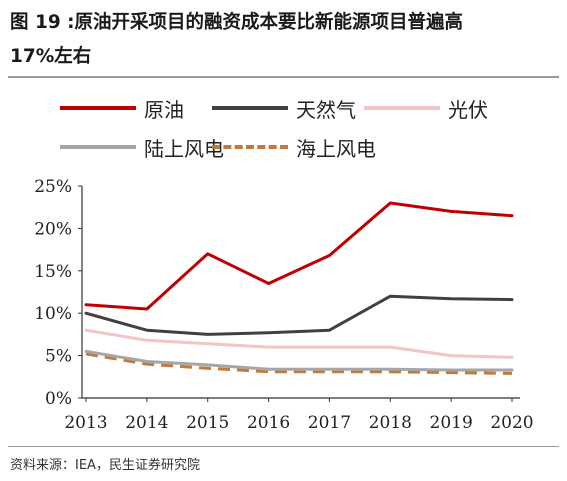 The width and height of the screenshot is (567, 481). Describe the element at coordinates (268, 423) in the screenshot. I see `x-tick-label: 2016` at that location.